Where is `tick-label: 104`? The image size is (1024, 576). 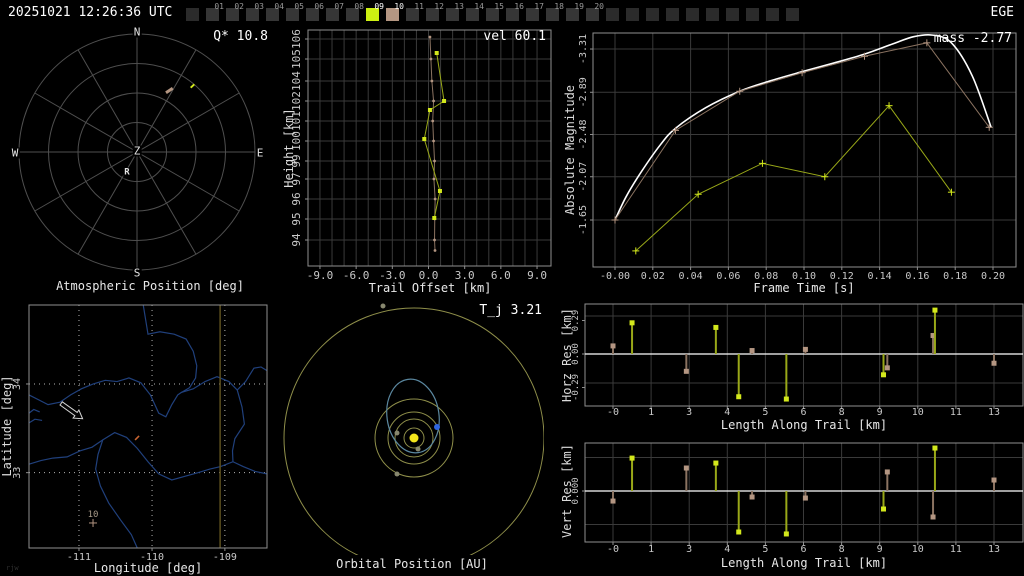
tick-label: 104 is located at coordinates (296, 81).